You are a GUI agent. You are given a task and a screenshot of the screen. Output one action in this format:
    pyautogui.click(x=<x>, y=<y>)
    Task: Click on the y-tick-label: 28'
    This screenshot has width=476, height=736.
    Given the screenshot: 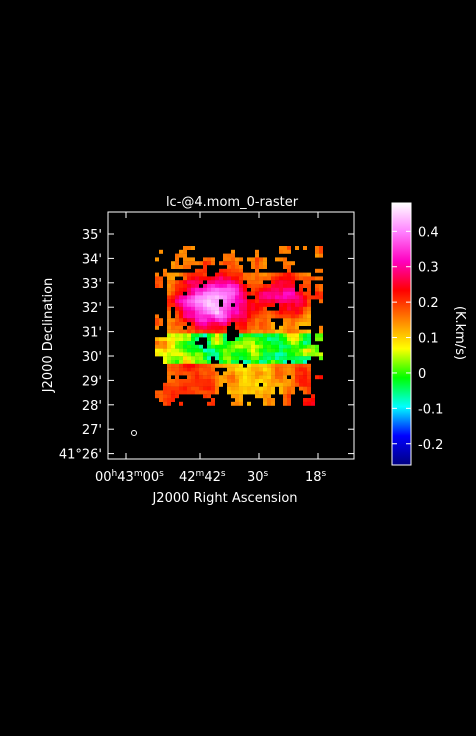 What is the action you would take?
    pyautogui.click(x=92, y=406)
    